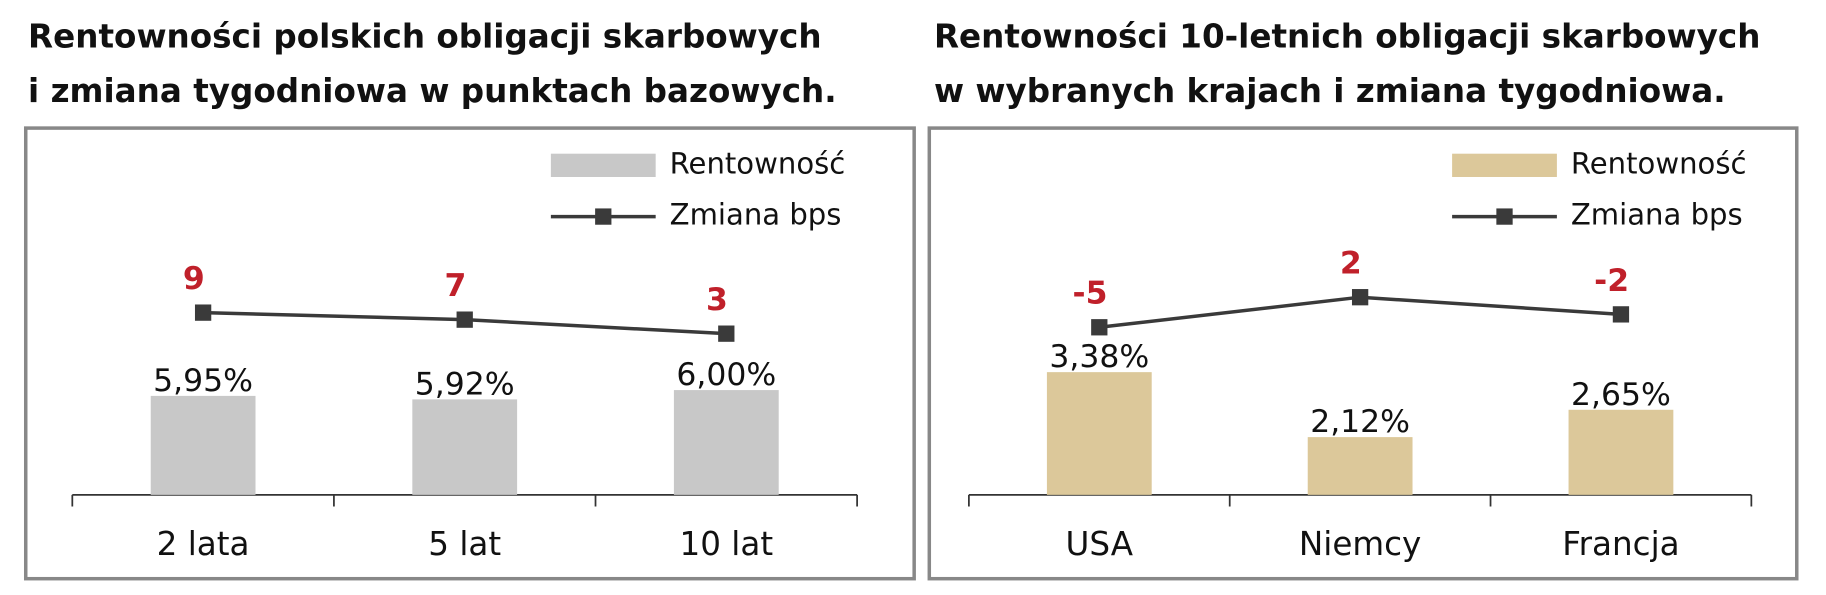 The image size is (1826, 595). Describe the element at coordinates (717, 300) in the screenshot. I see `line-value-label: 3` at that location.